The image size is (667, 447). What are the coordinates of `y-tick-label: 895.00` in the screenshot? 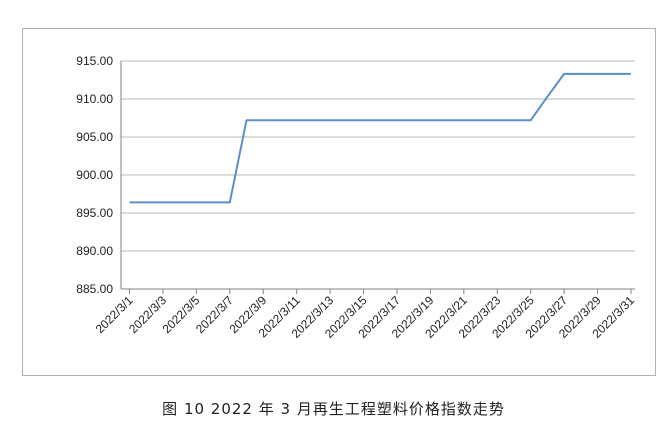 It's located at (94, 213).